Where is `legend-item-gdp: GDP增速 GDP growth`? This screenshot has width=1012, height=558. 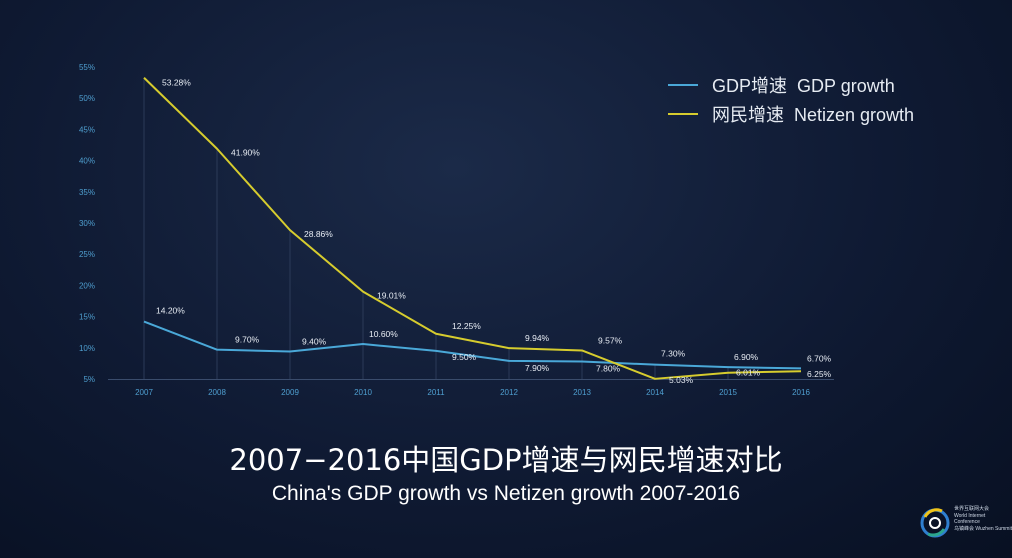
legend-item-gdp: GDP增速 GDP growth is located at coordinates (791, 84).